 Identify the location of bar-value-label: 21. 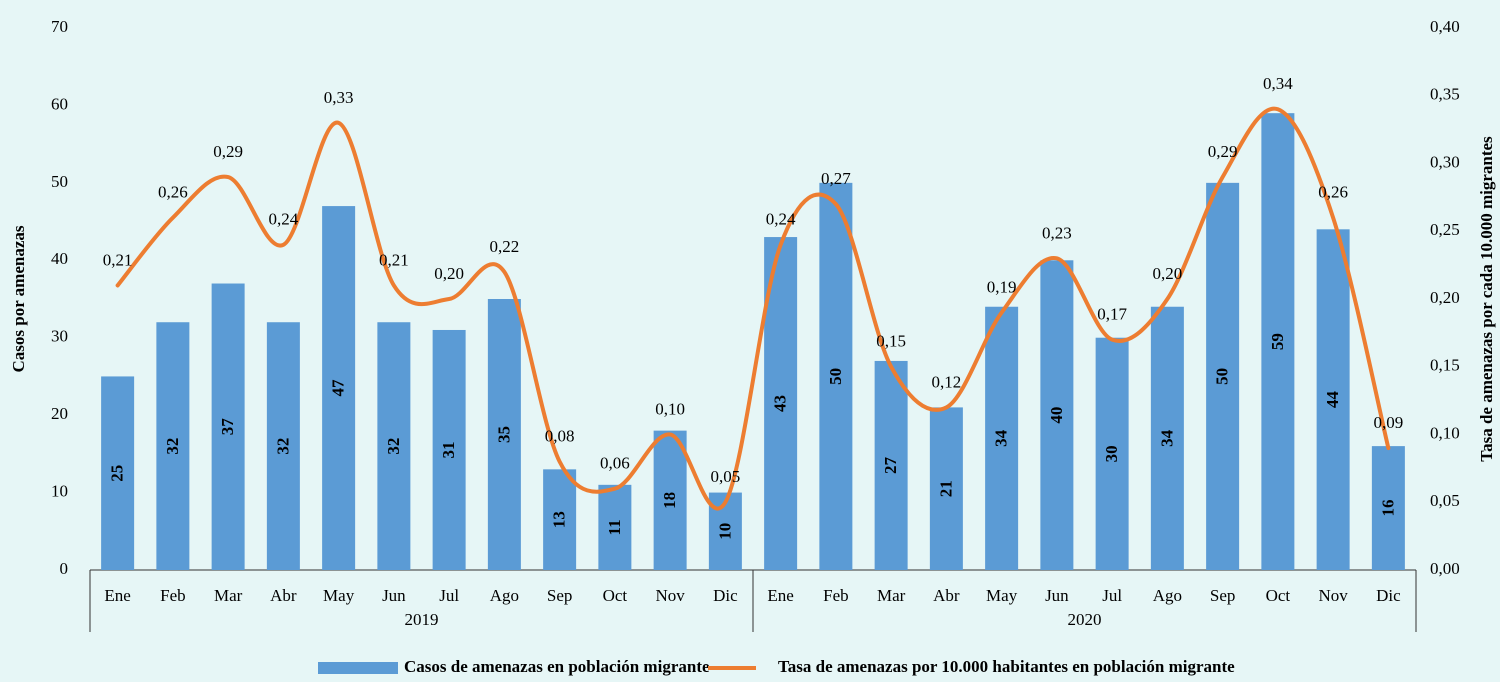
(945, 488).